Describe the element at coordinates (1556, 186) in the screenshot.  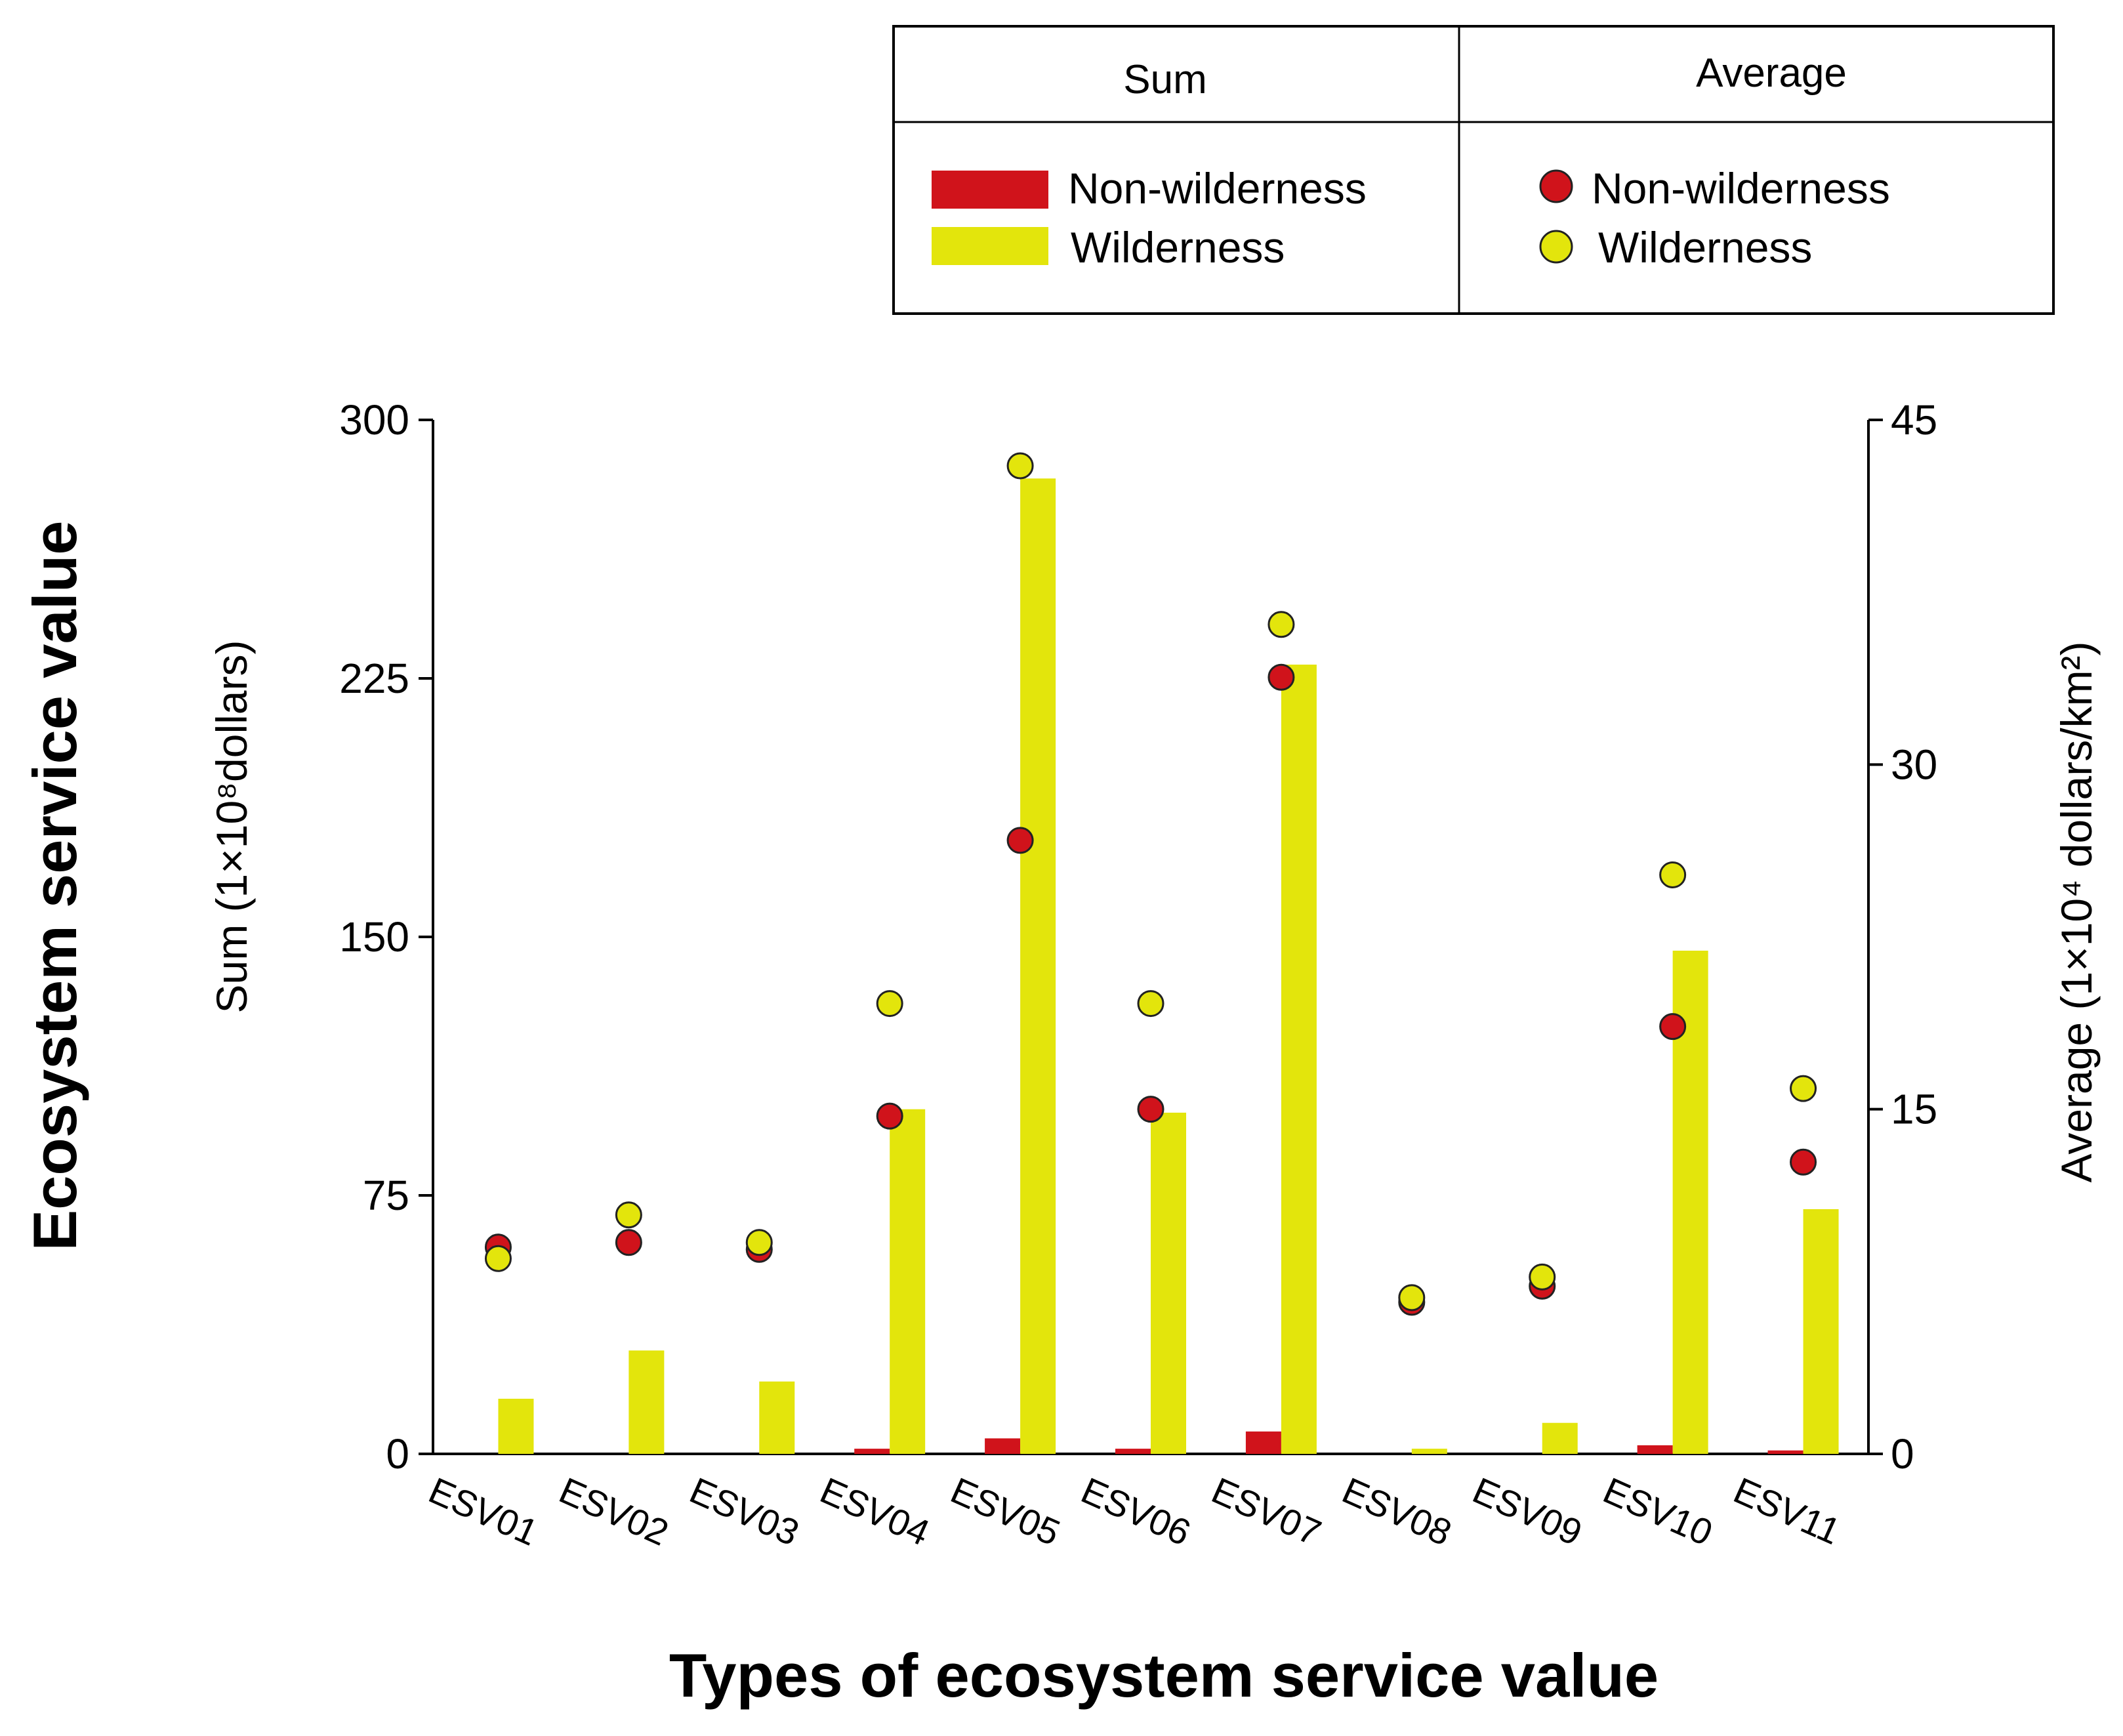
I see `legend-marker-avg-nonwilderness` at that location.